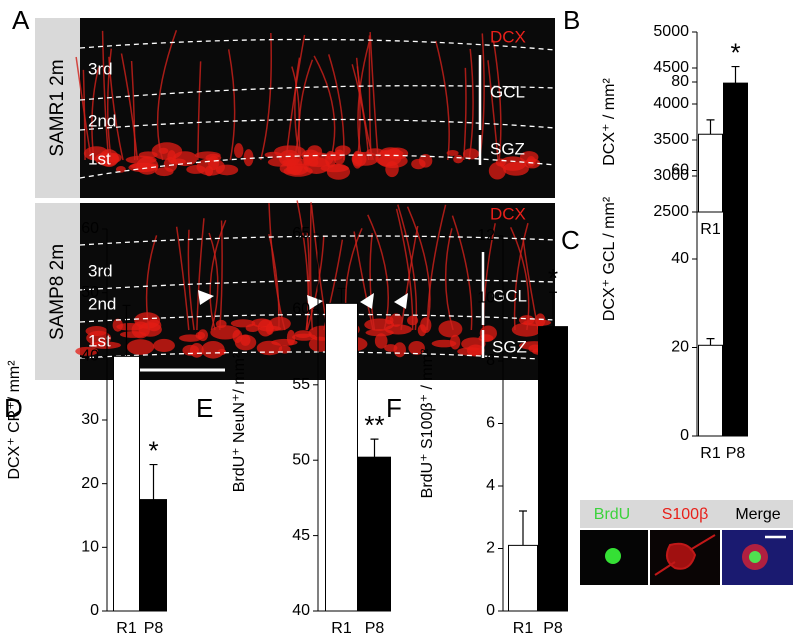 The height and width of the screenshot is (640, 793). Describe the element at coordinates (90, 419) in the screenshot. I see `y-tick-label: 30` at that location.